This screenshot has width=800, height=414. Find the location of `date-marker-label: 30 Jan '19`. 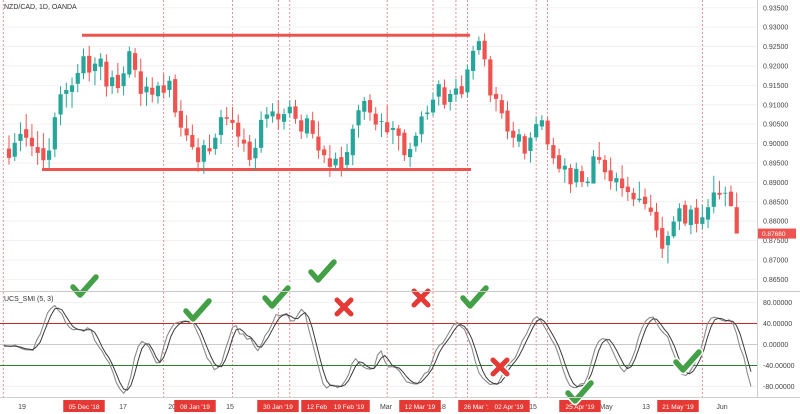

date-marker-label: 30 Jan '19 is located at coordinates (278, 407).